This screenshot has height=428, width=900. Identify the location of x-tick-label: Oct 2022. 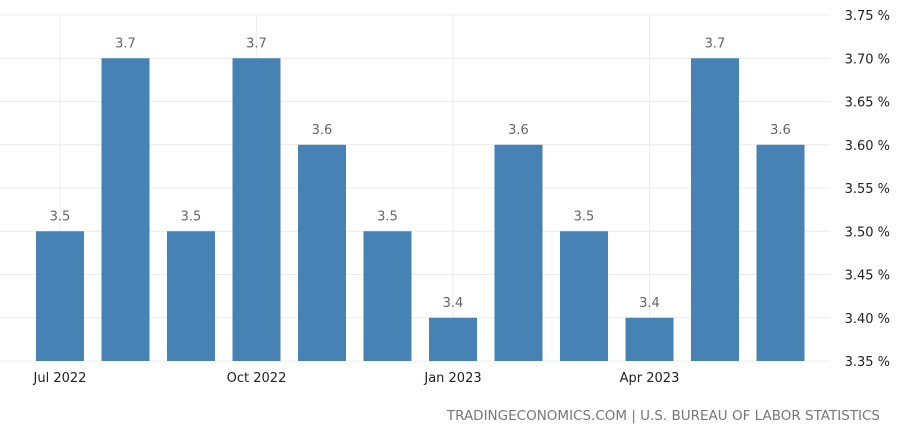
(257, 378).